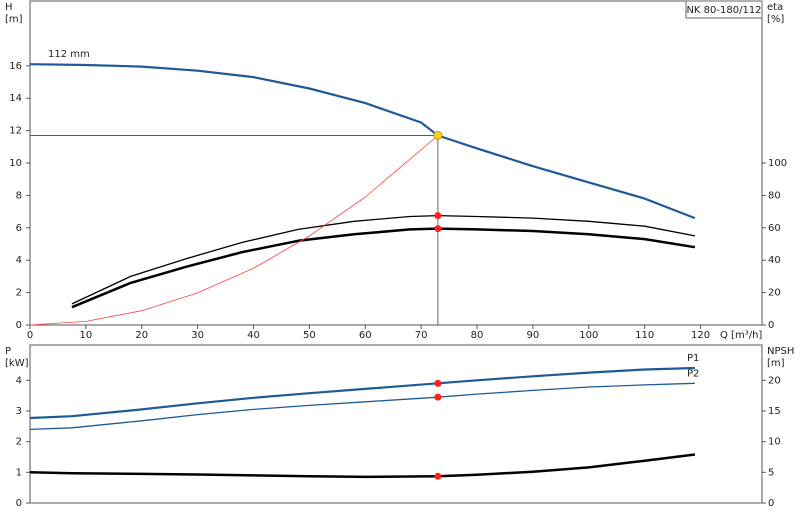 The width and height of the screenshot is (800, 520). I want to click on x-tick-label: 40, so click(253, 335).